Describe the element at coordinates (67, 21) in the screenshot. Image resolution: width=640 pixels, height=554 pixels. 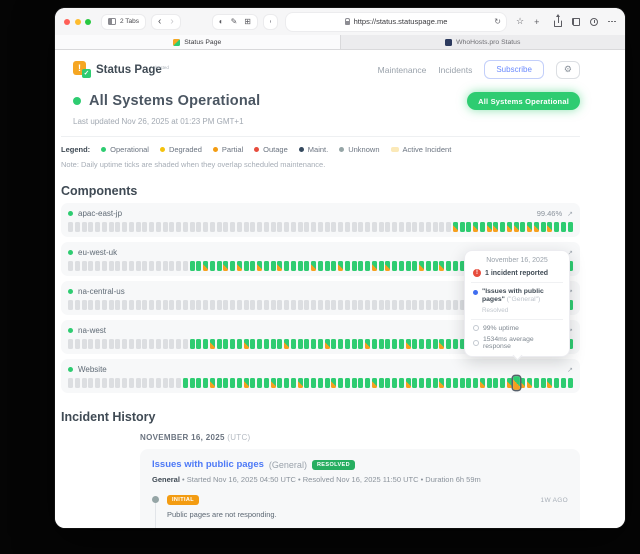
I see `close-window-button` at that location.